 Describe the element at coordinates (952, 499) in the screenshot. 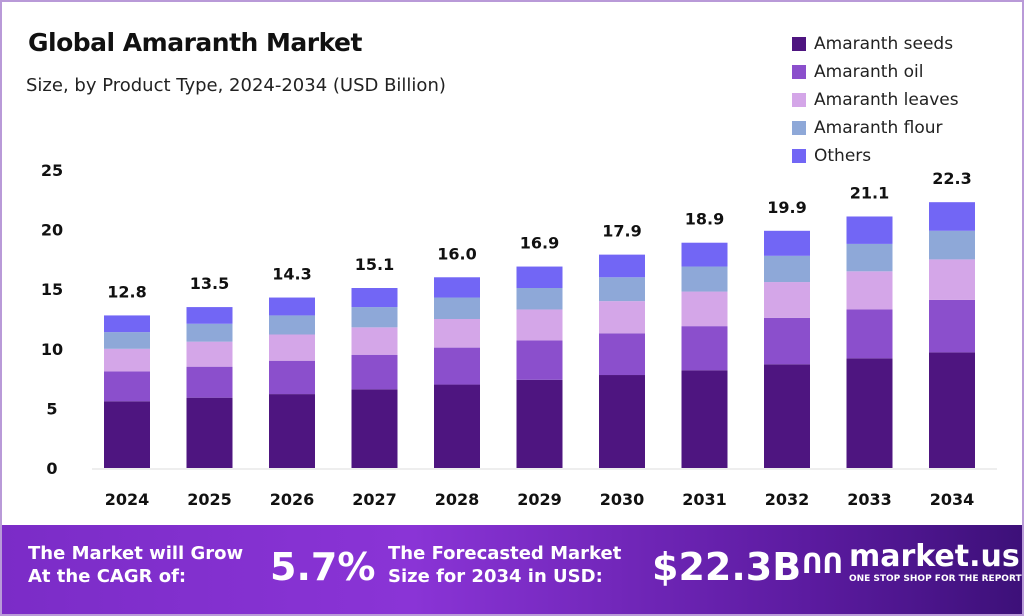

I see `x-tick-label: 2034` at that location.